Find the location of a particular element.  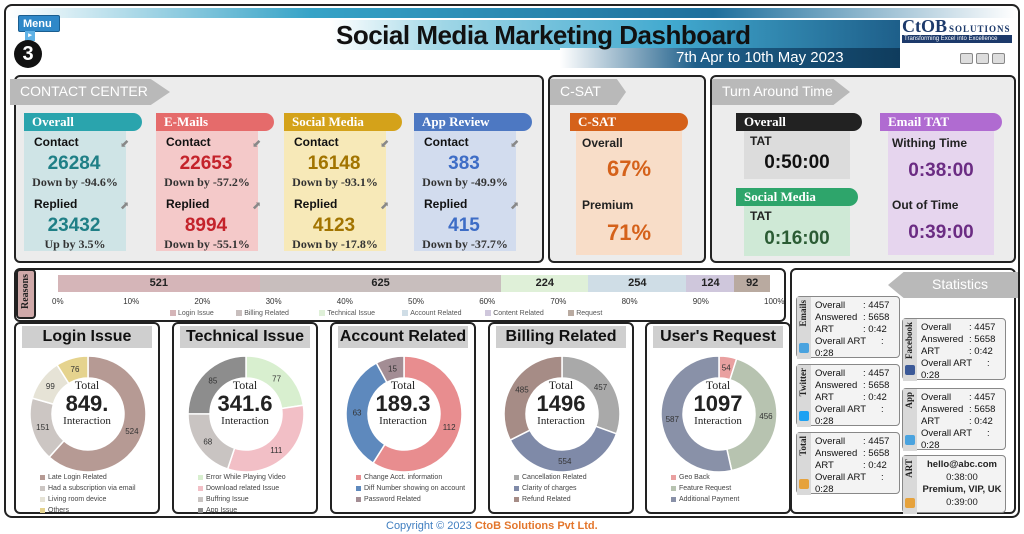

menu-label: Menu is located at coordinates (37, 24).